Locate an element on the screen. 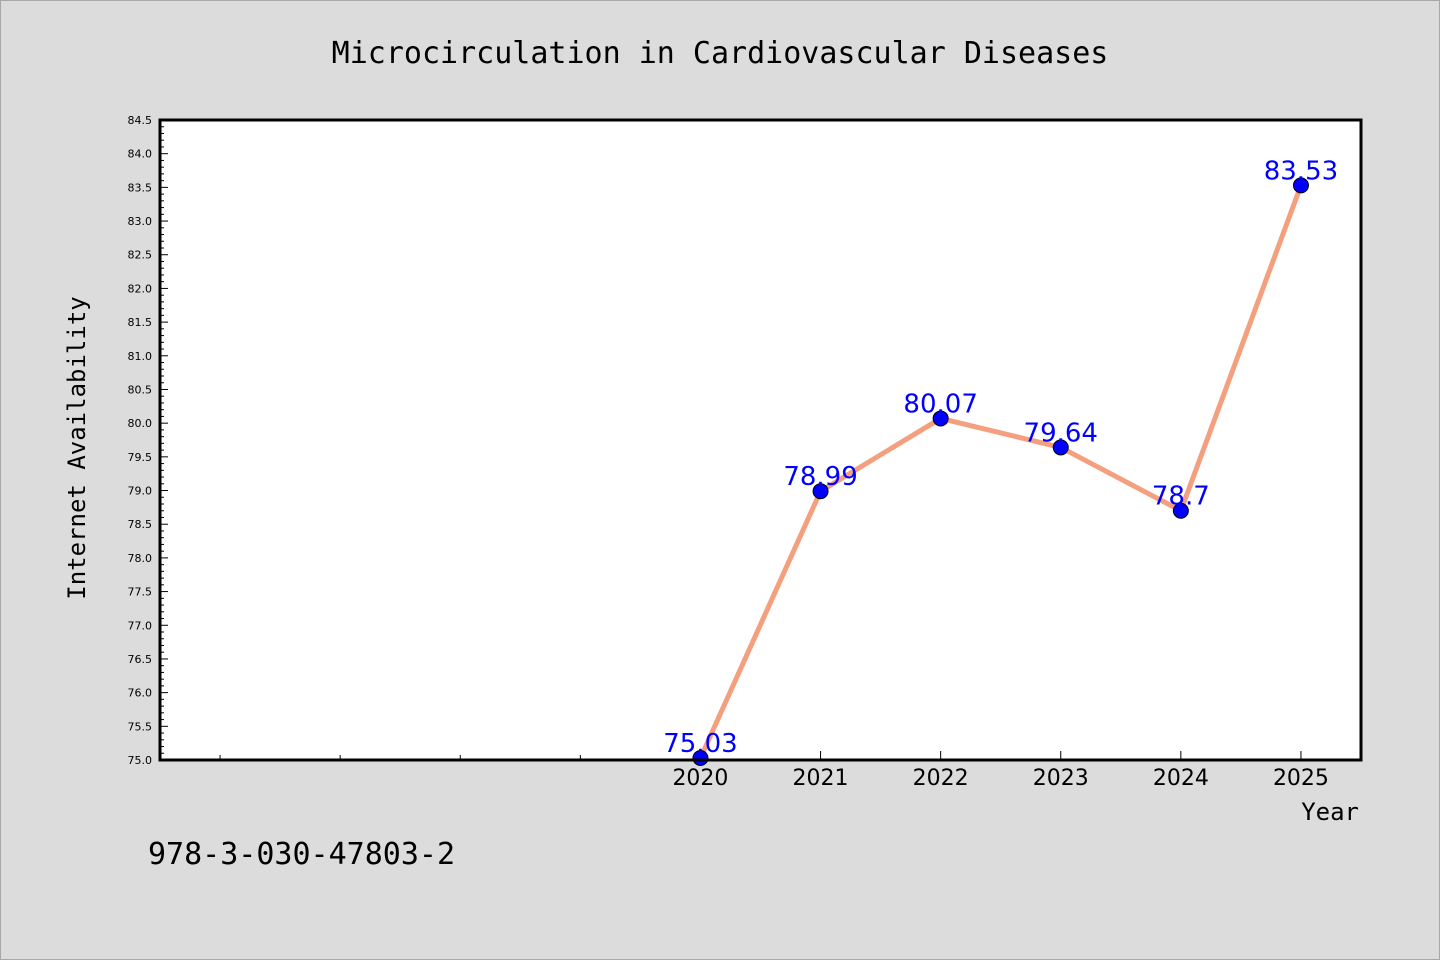 The height and width of the screenshot is (960, 1440). x-tick-label: 2025 is located at coordinates (1301, 778).